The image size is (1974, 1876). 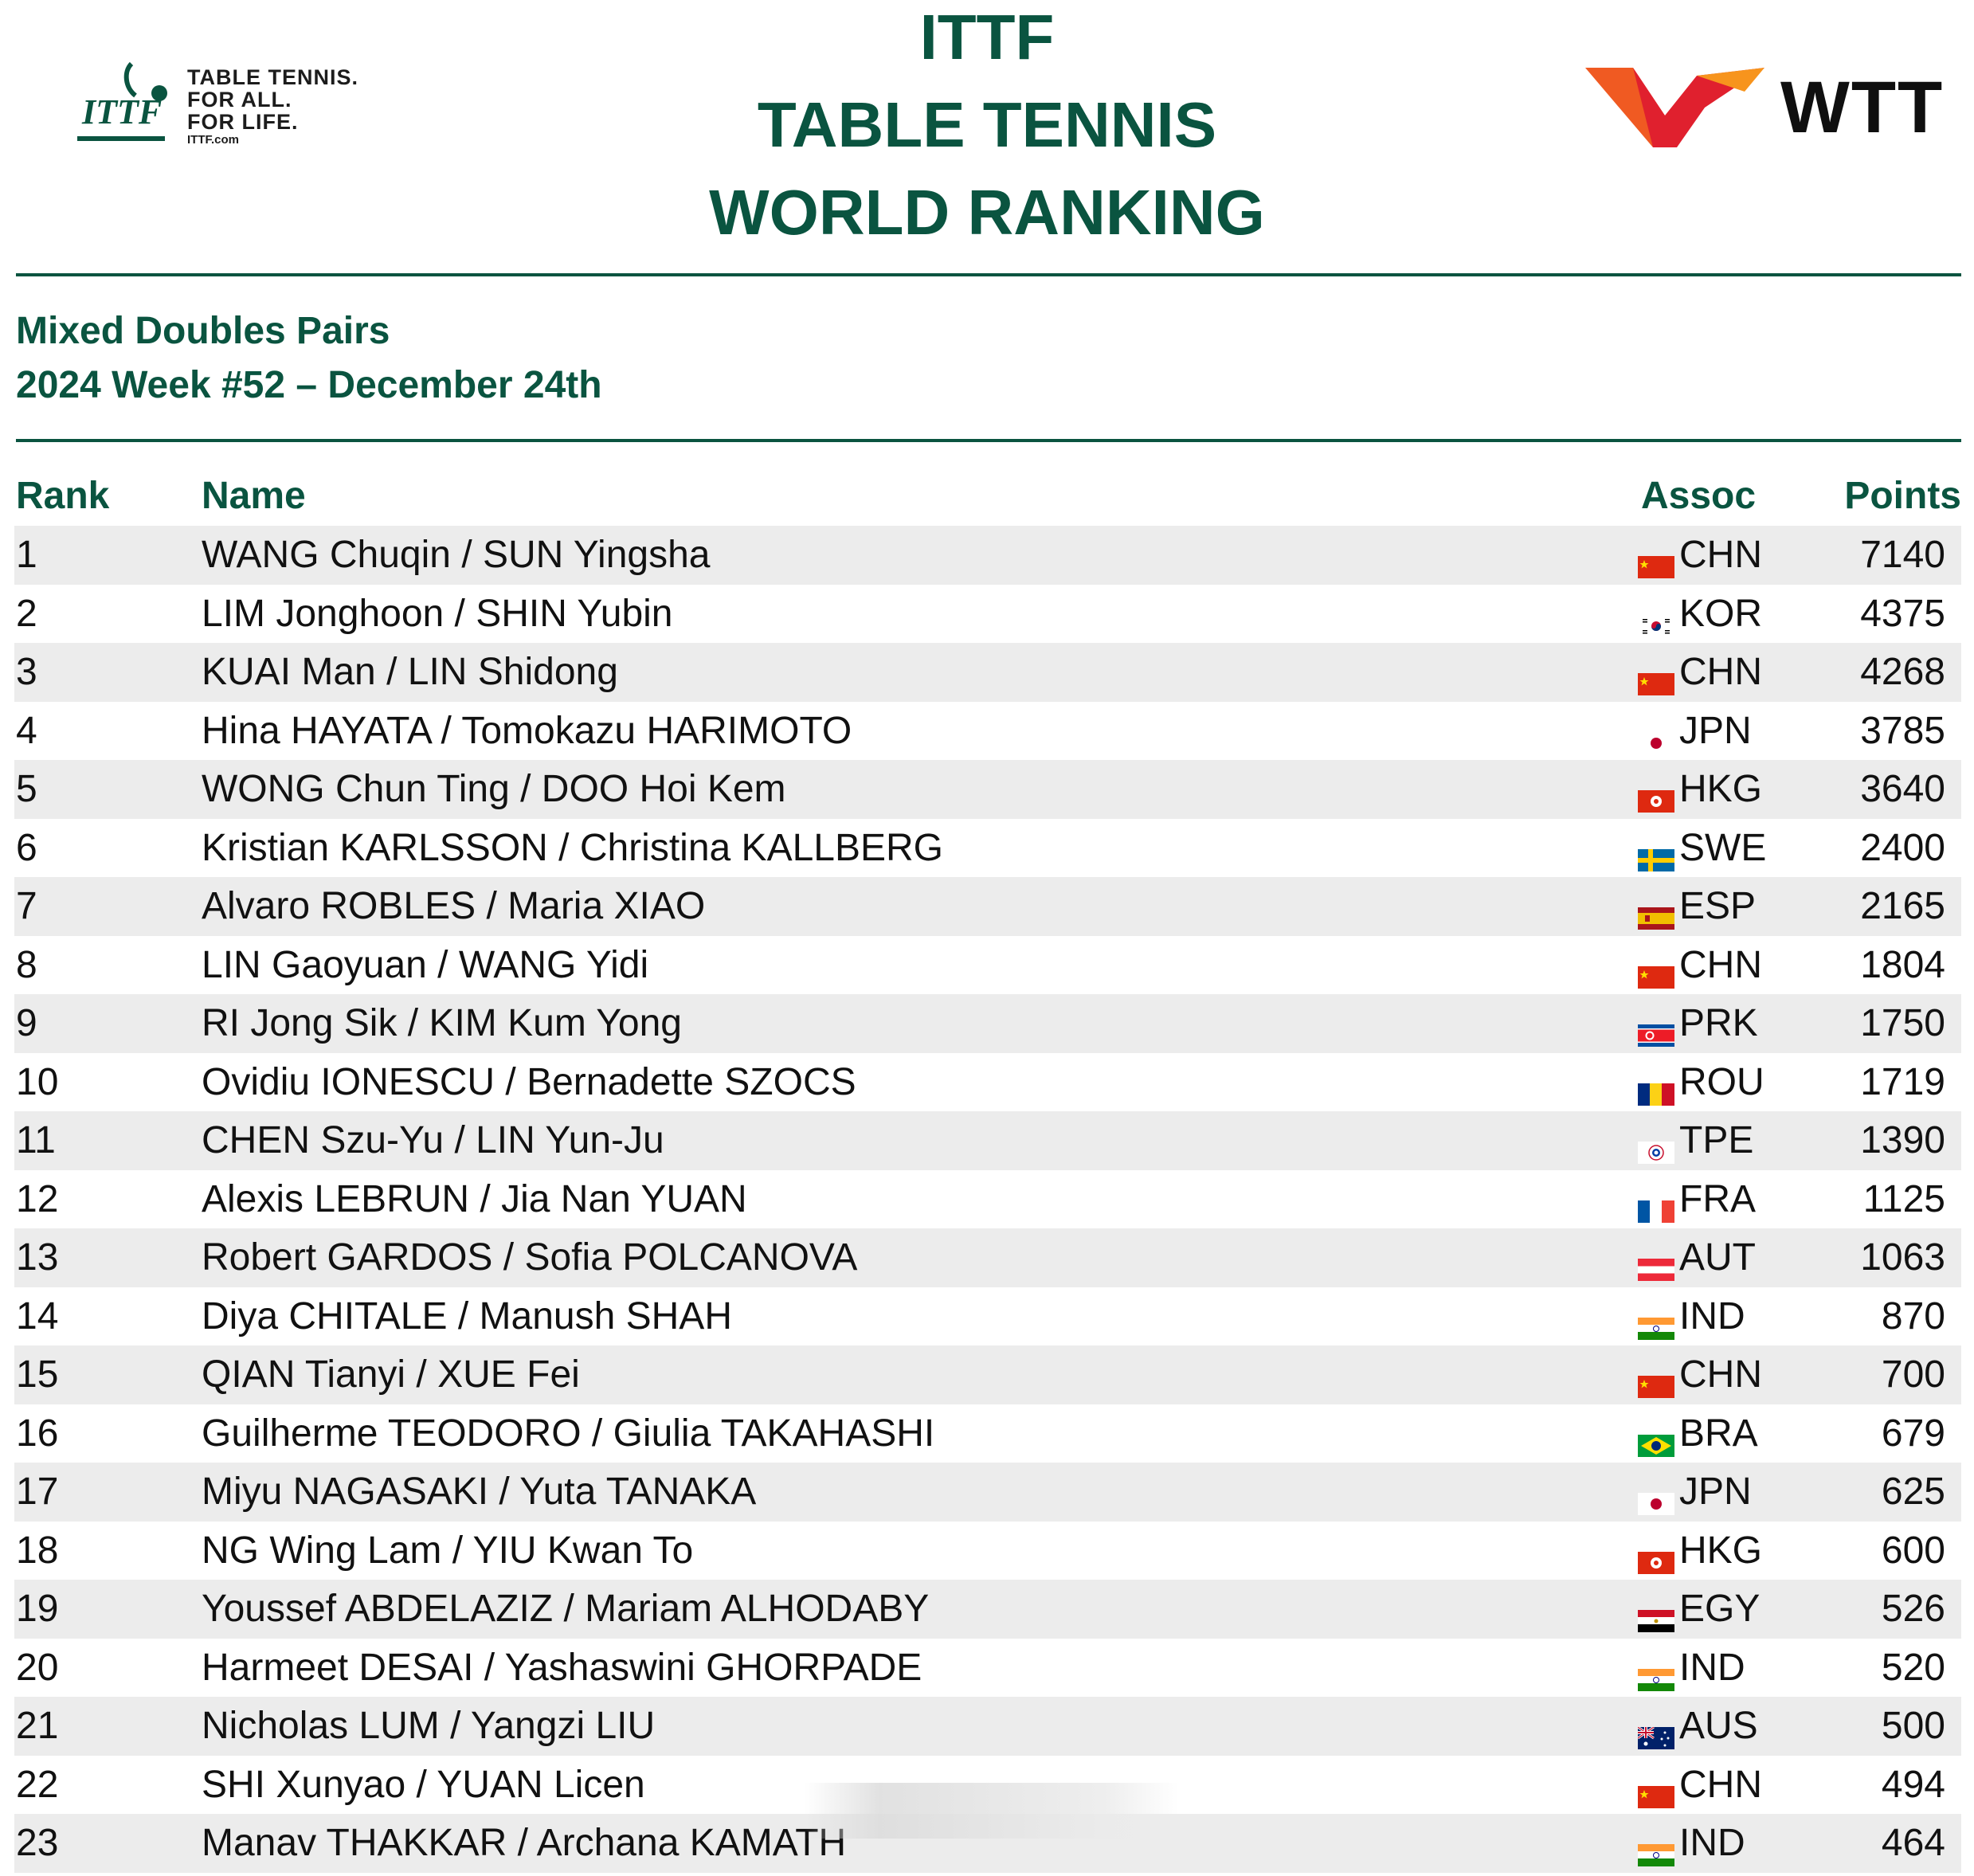 What do you see at coordinates (1862, 107) in the screenshot?
I see `wtt-wordmark: WTT` at bounding box center [1862, 107].